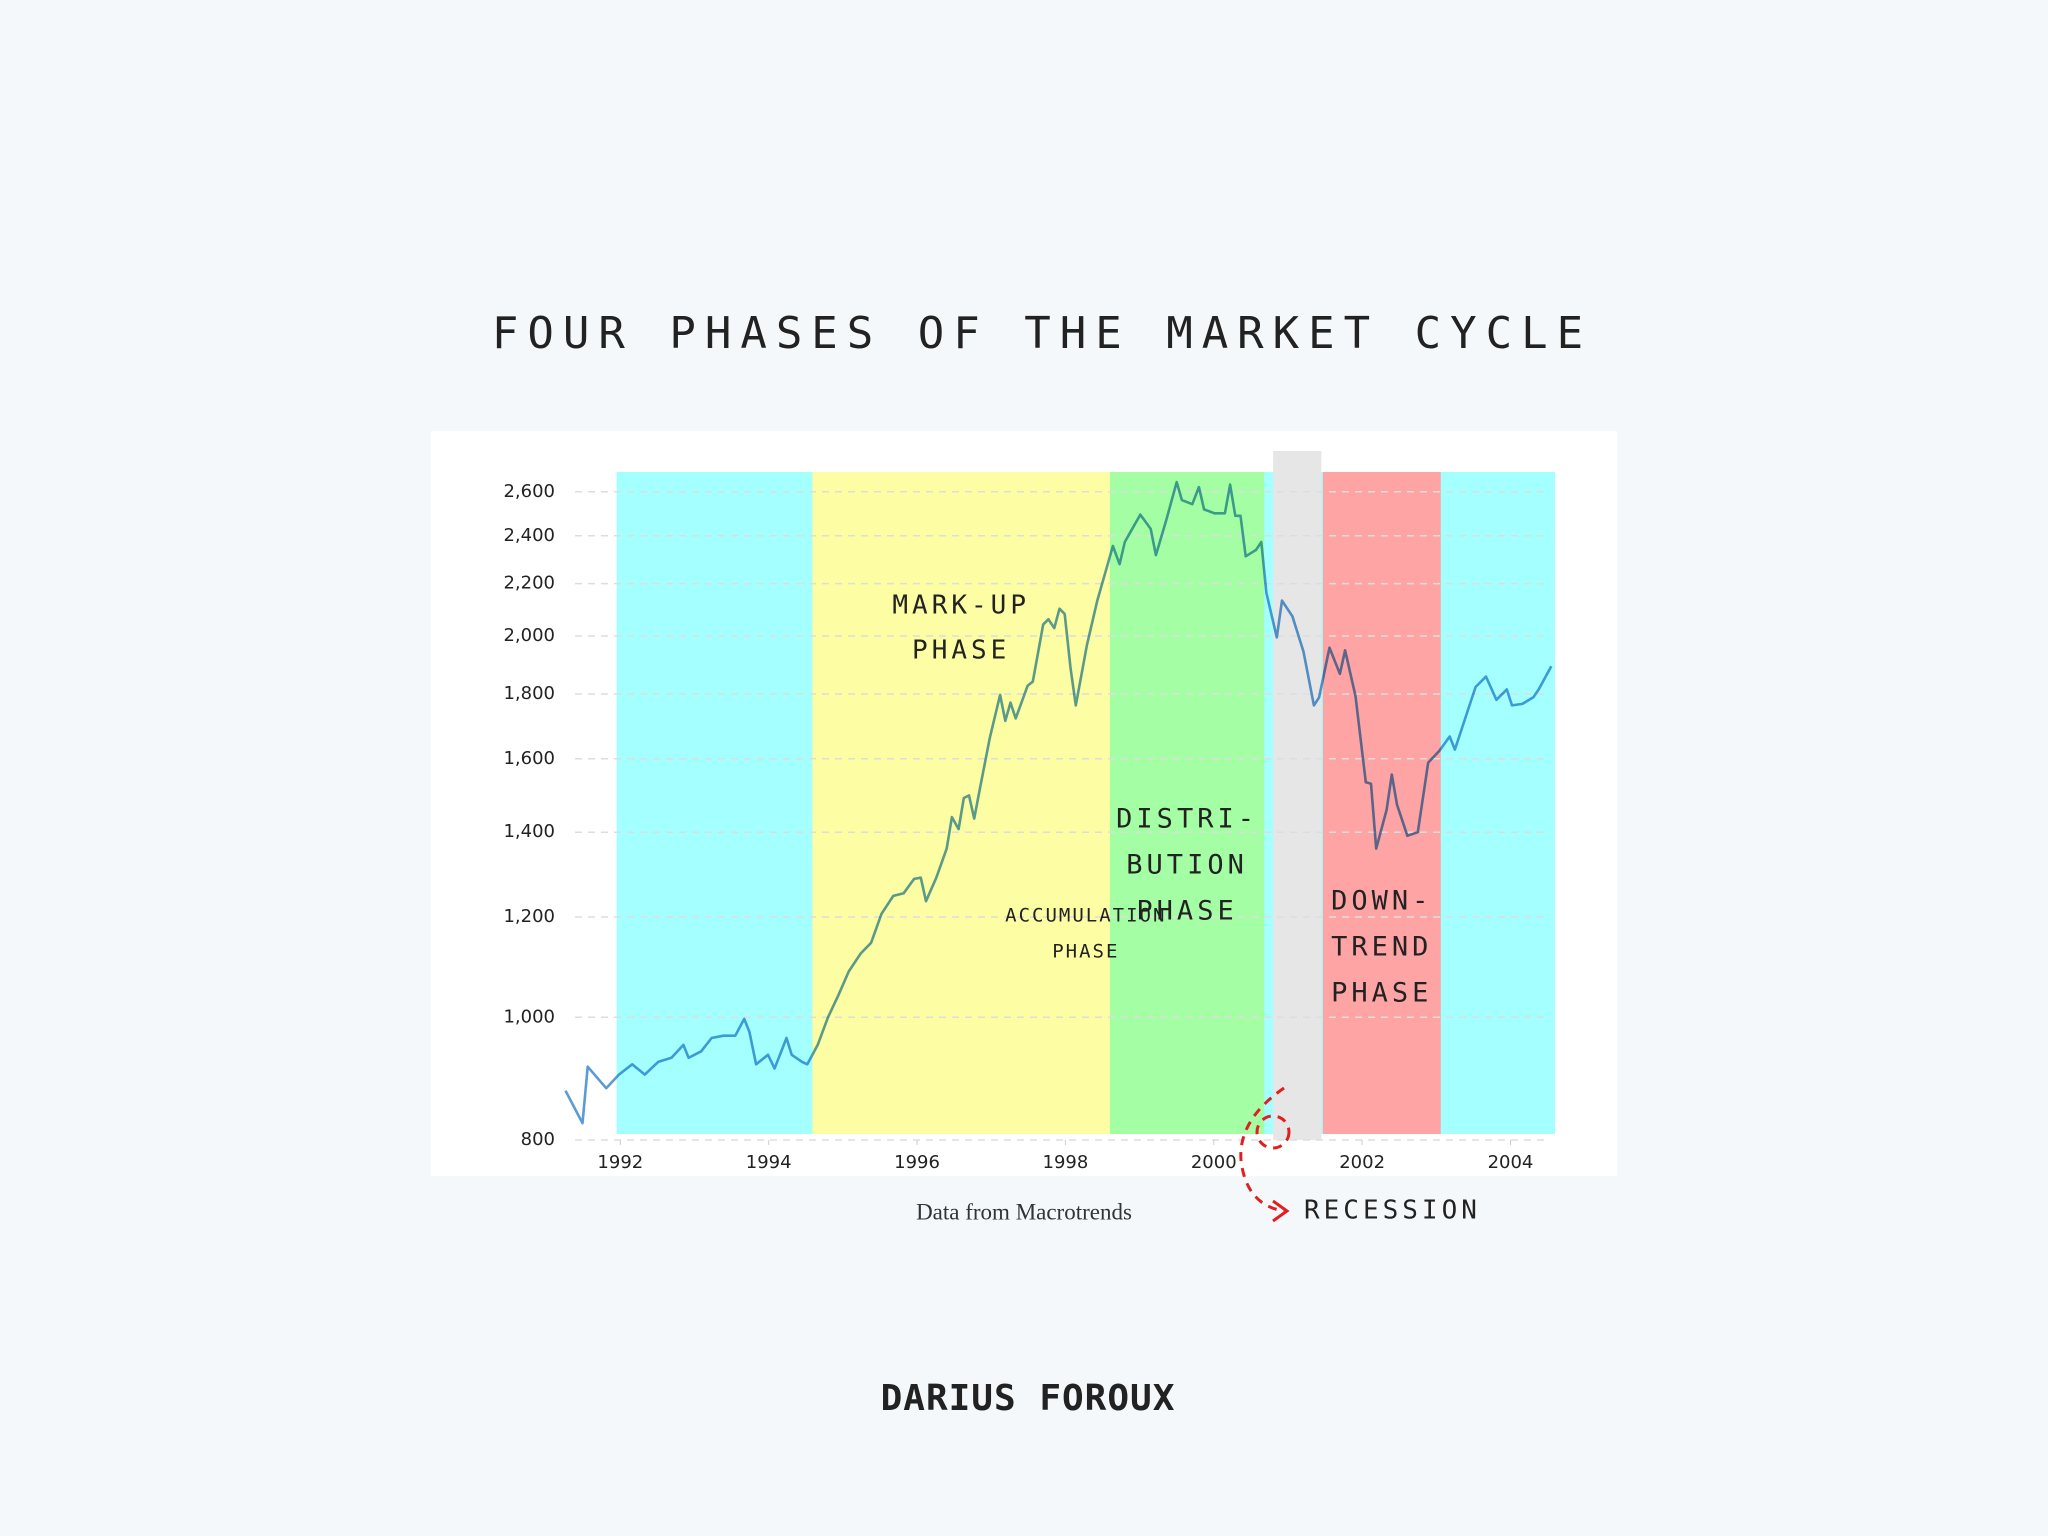 This screenshot has width=2048, height=1536. What do you see at coordinates (529, 1016) in the screenshot?
I see `y-tick-label: 1,000` at bounding box center [529, 1016].